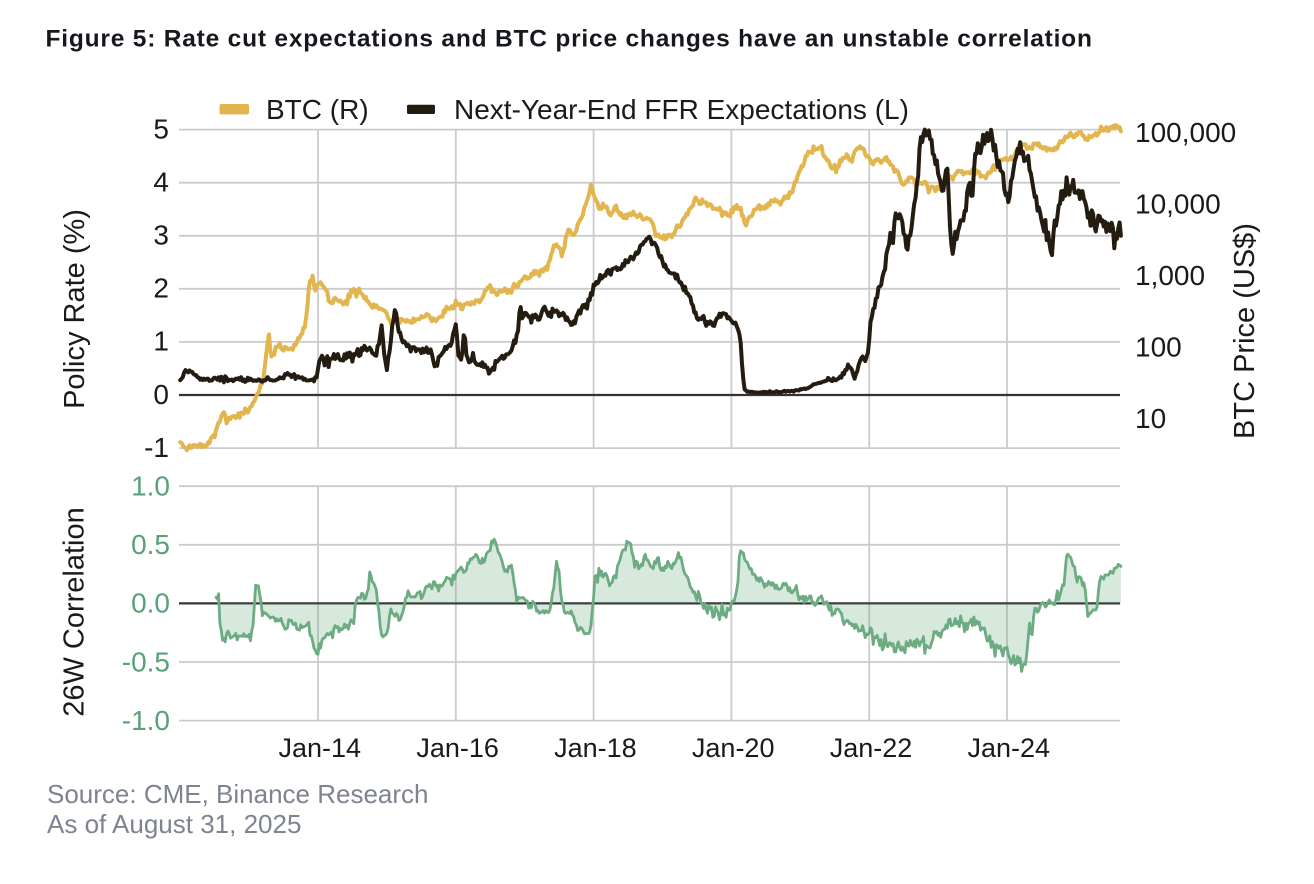 This screenshot has height=884, width=1314. I want to click on svg-text: 1.0, so click(150, 486).